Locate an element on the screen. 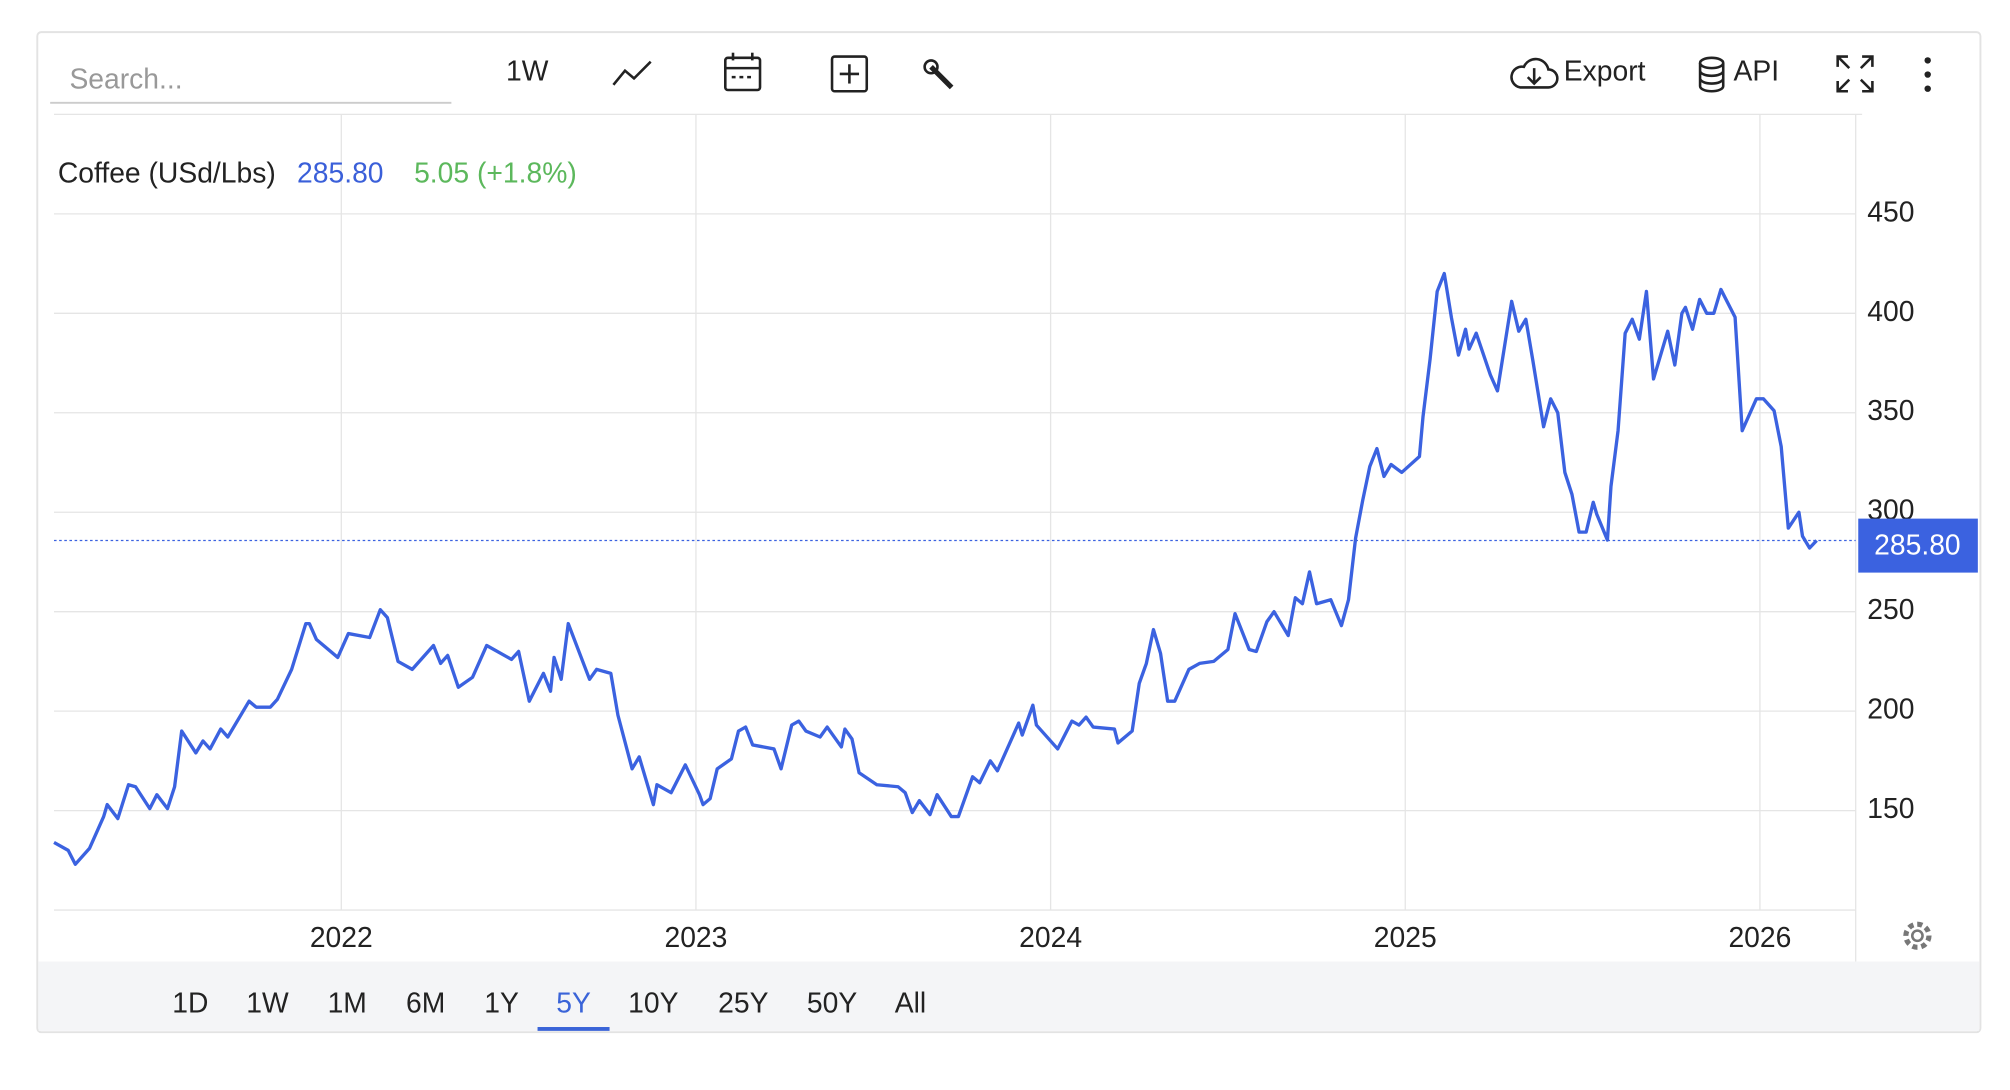  api-icon is located at coordinates (1711, 74).